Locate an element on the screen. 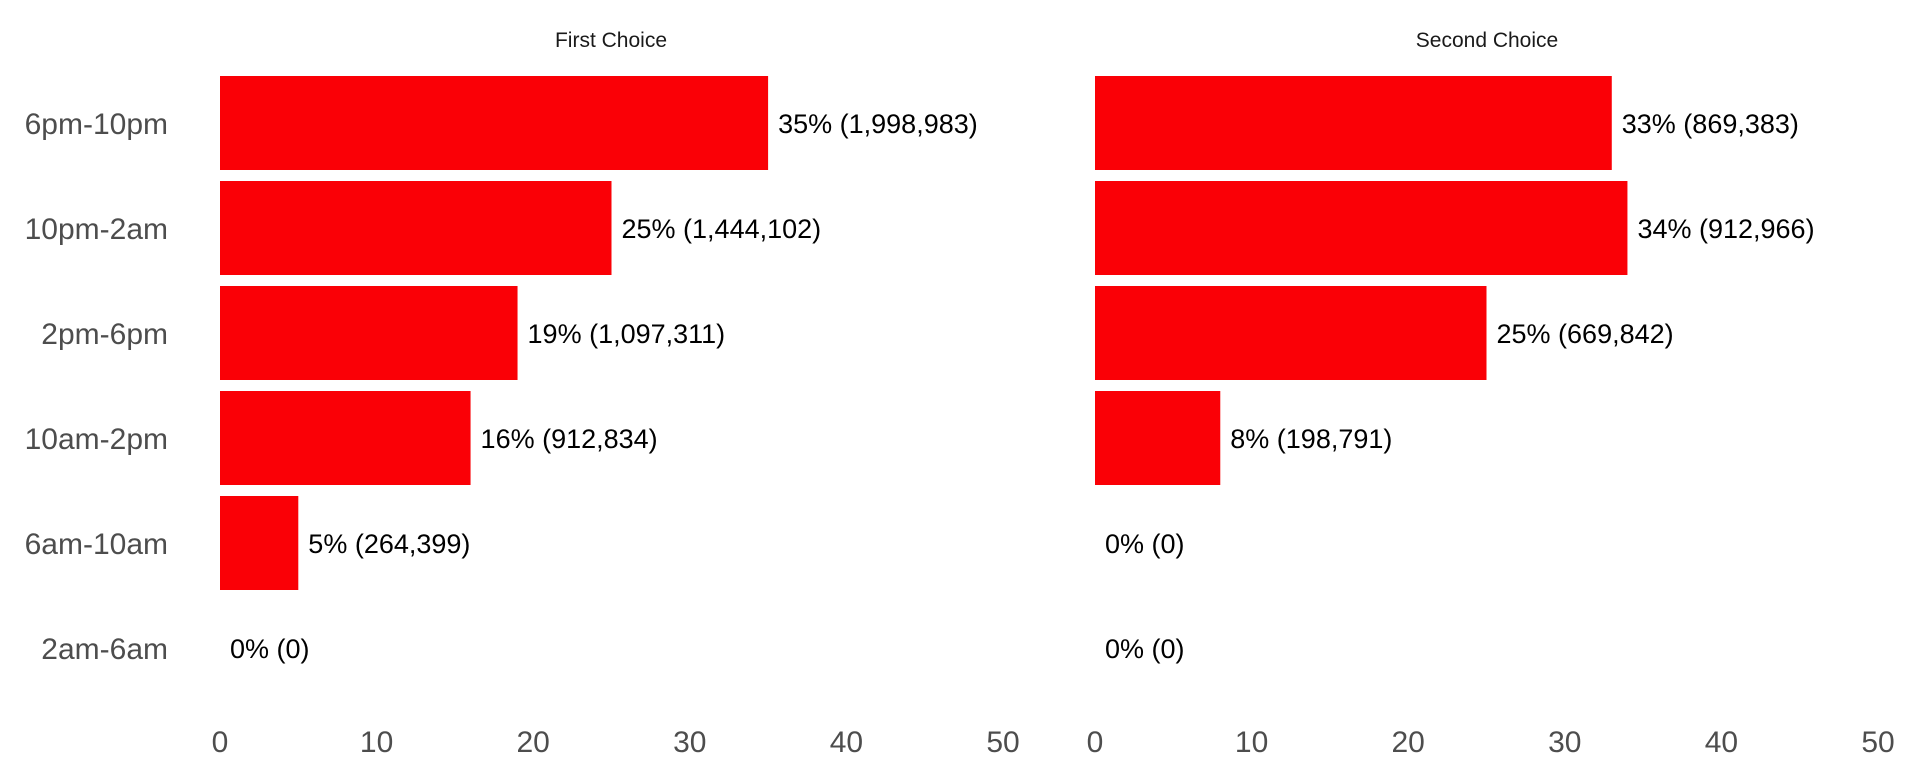 Image resolution: width=1920 pixels, height=768 pixels. category-label: 6pm-10pm is located at coordinates (96, 124).